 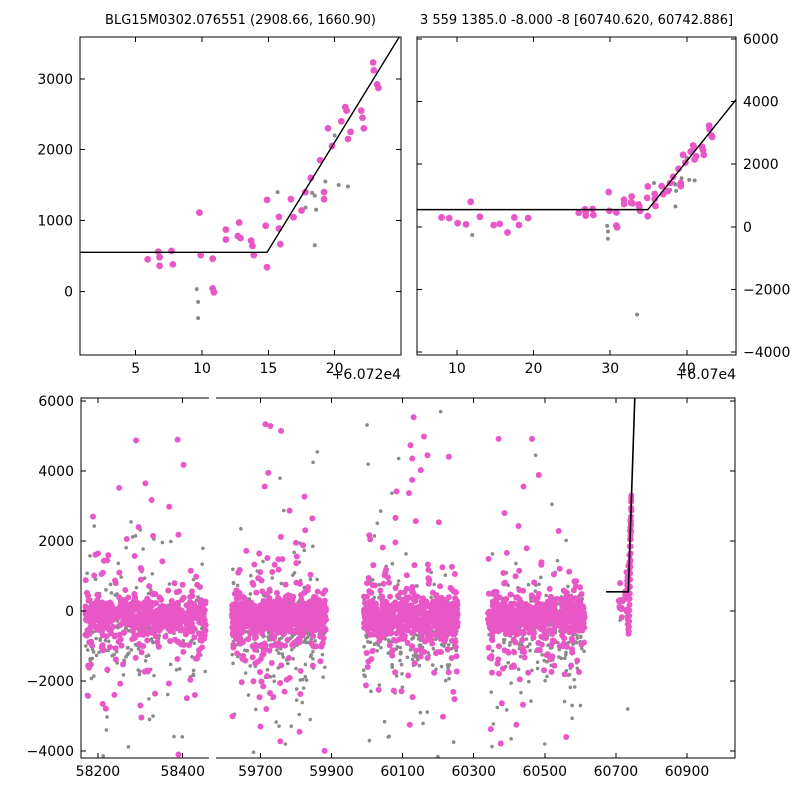 What do you see at coordinates (366, 375) in the screenshot?
I see `panel-top-left-x-offset-label: +6.072e4` at bounding box center [366, 375].